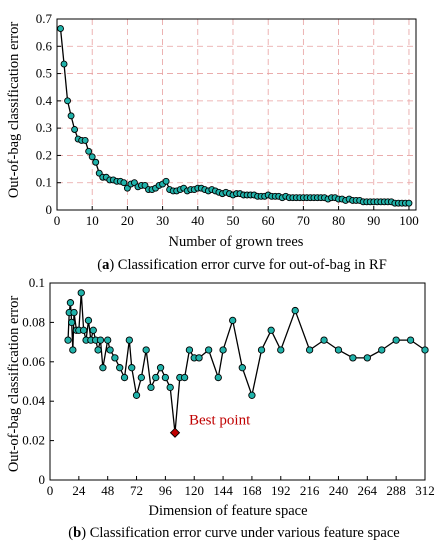 The height and width of the screenshot is (550, 438). Describe the element at coordinates (57, 220) in the screenshot. I see `panel-a-xtick-label-0: 0` at that location.